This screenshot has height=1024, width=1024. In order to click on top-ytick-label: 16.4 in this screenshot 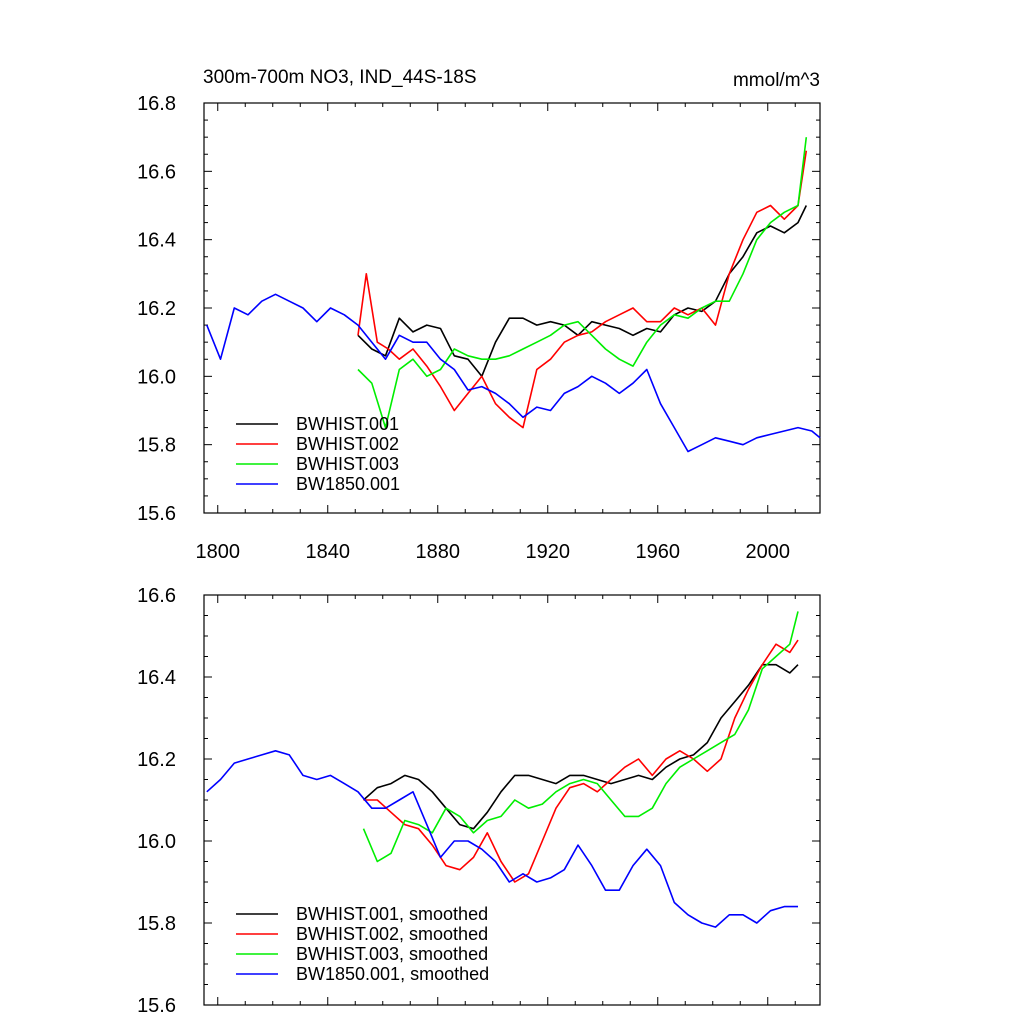, I will do `click(156, 241)`.